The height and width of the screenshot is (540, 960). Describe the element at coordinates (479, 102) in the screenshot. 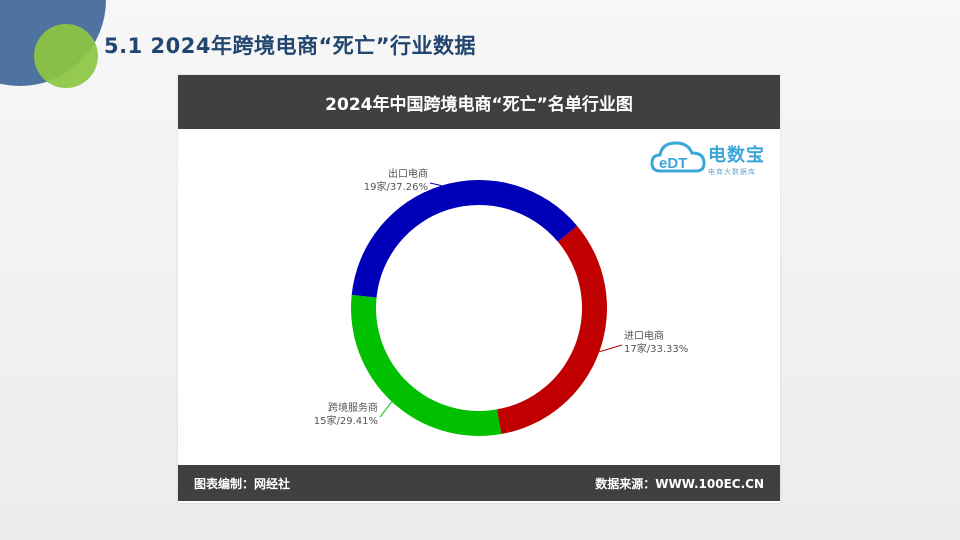

I see `chart-title: 2024年中国跨境电商“死亡”名单行业图` at that location.